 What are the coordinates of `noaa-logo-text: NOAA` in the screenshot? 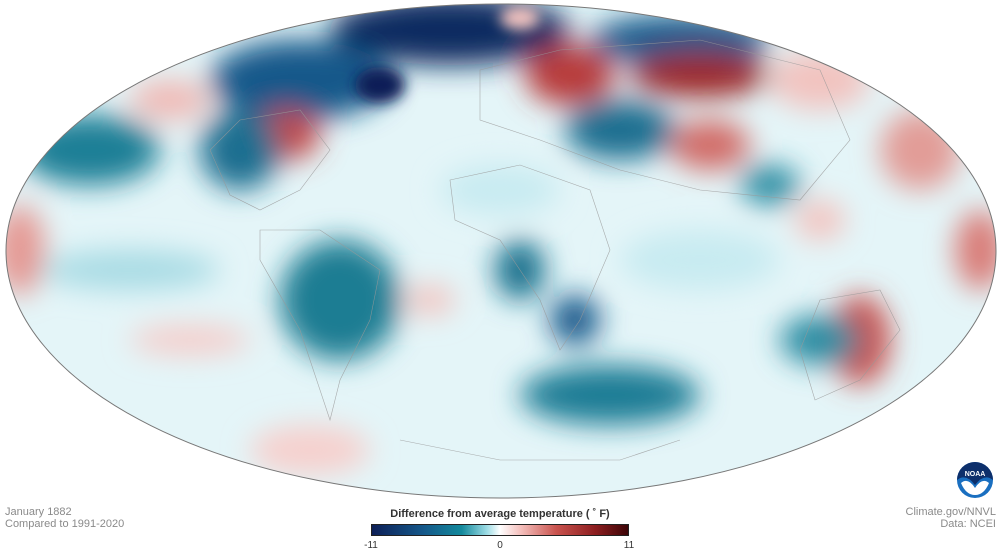 It's located at (975, 474).